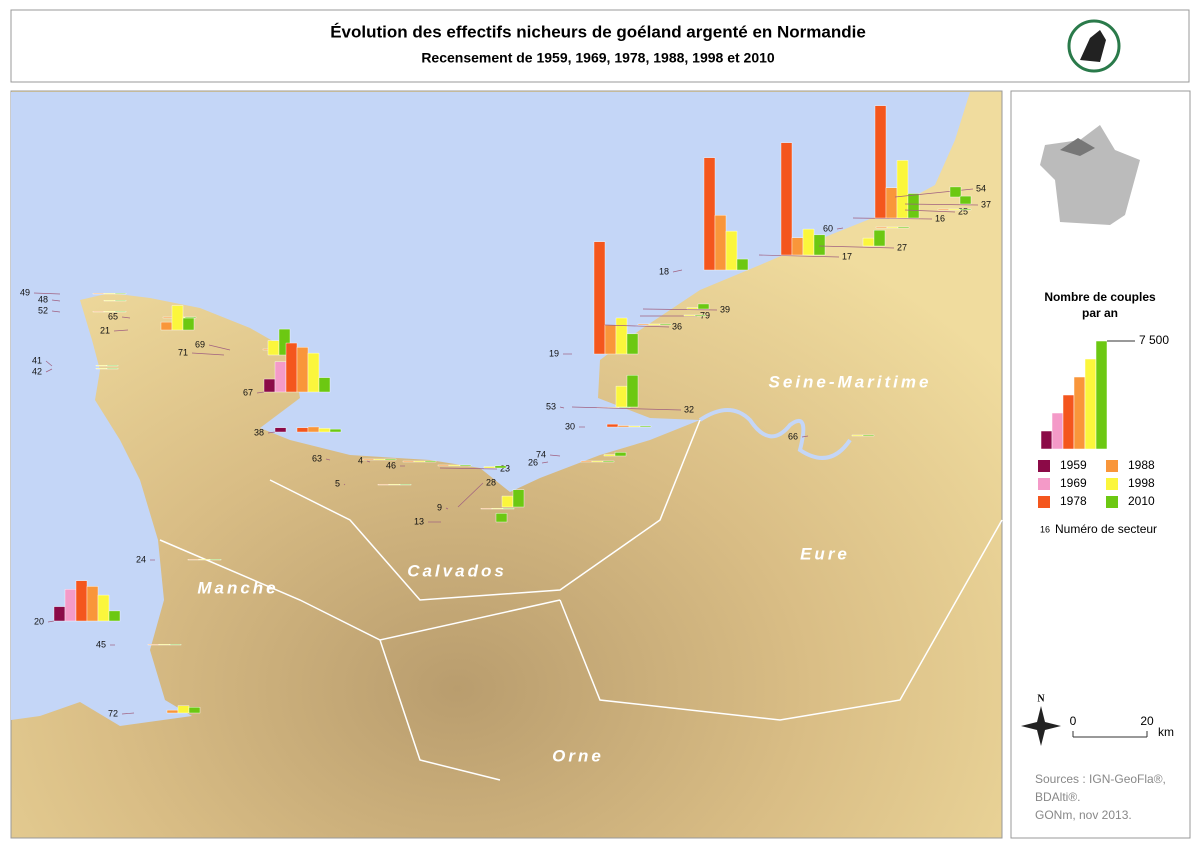 The height and width of the screenshot is (852, 1200). Describe the element at coordinates (940, 218) in the screenshot. I see `sector-label: 16` at that location.